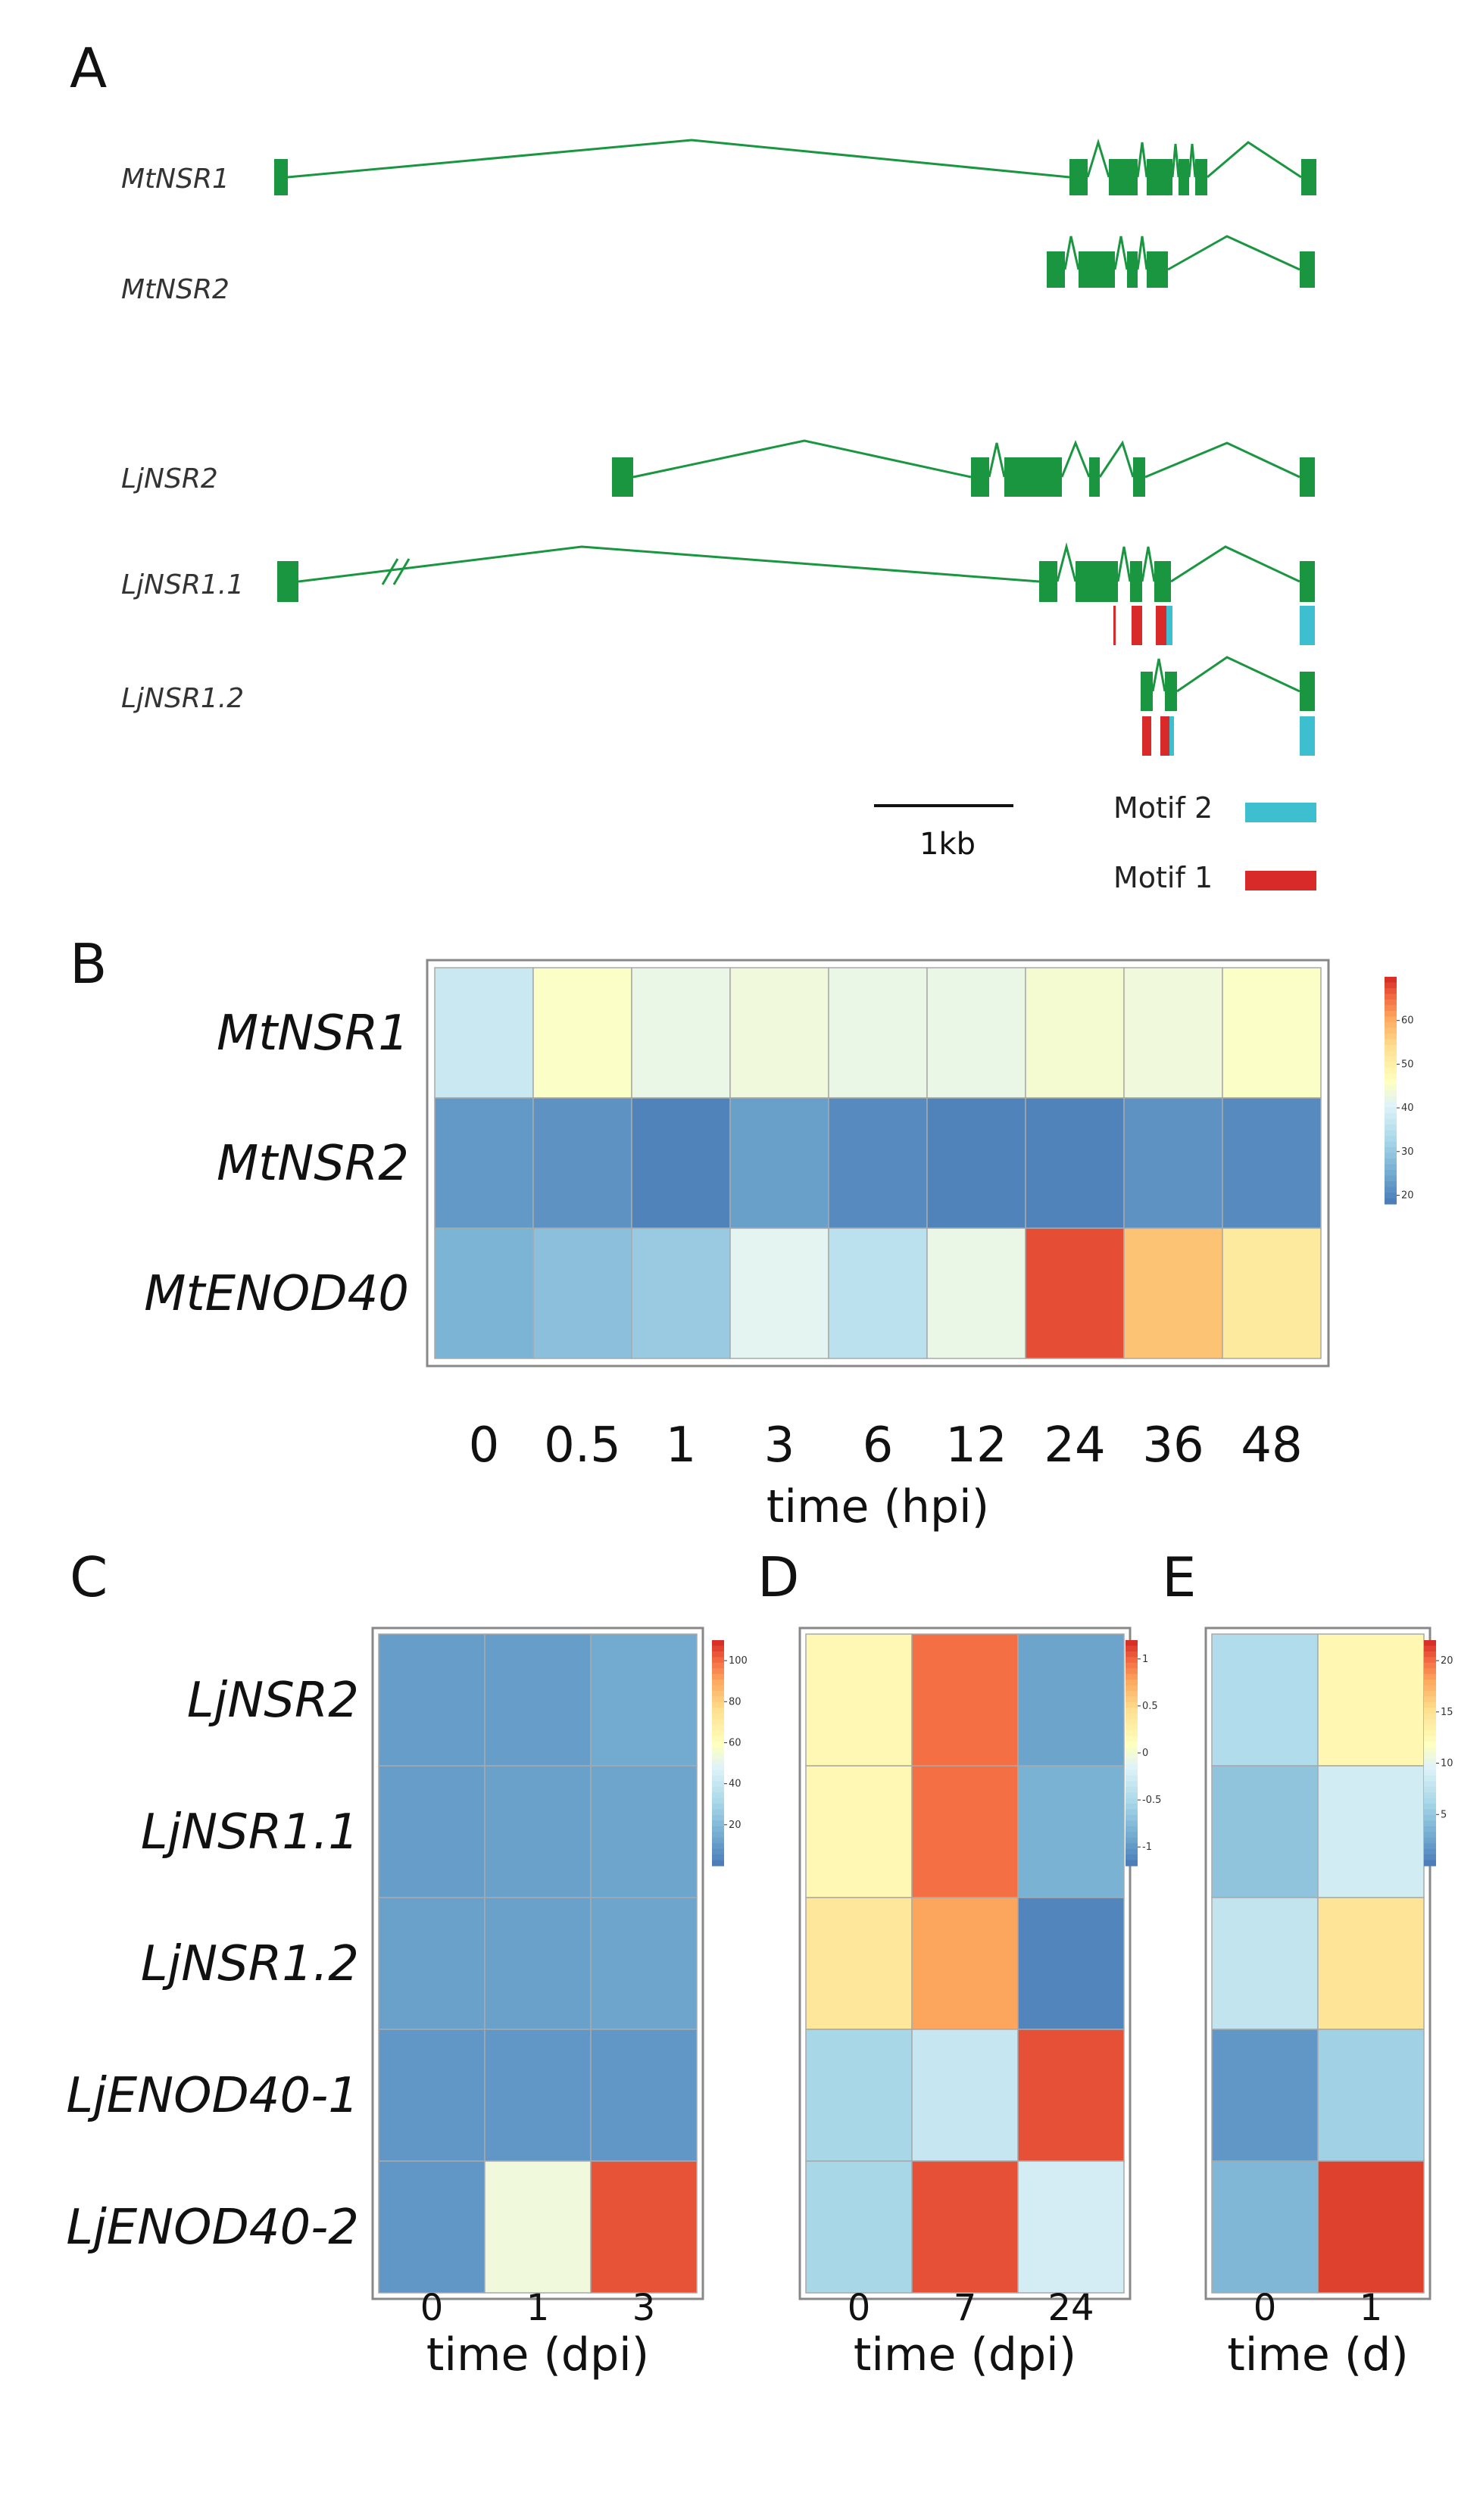 The height and width of the screenshot is (2520, 1483). Describe the element at coordinates (965, 2354) in the screenshot. I see `heatmap-d-xlabel: time (dpi)` at that location.